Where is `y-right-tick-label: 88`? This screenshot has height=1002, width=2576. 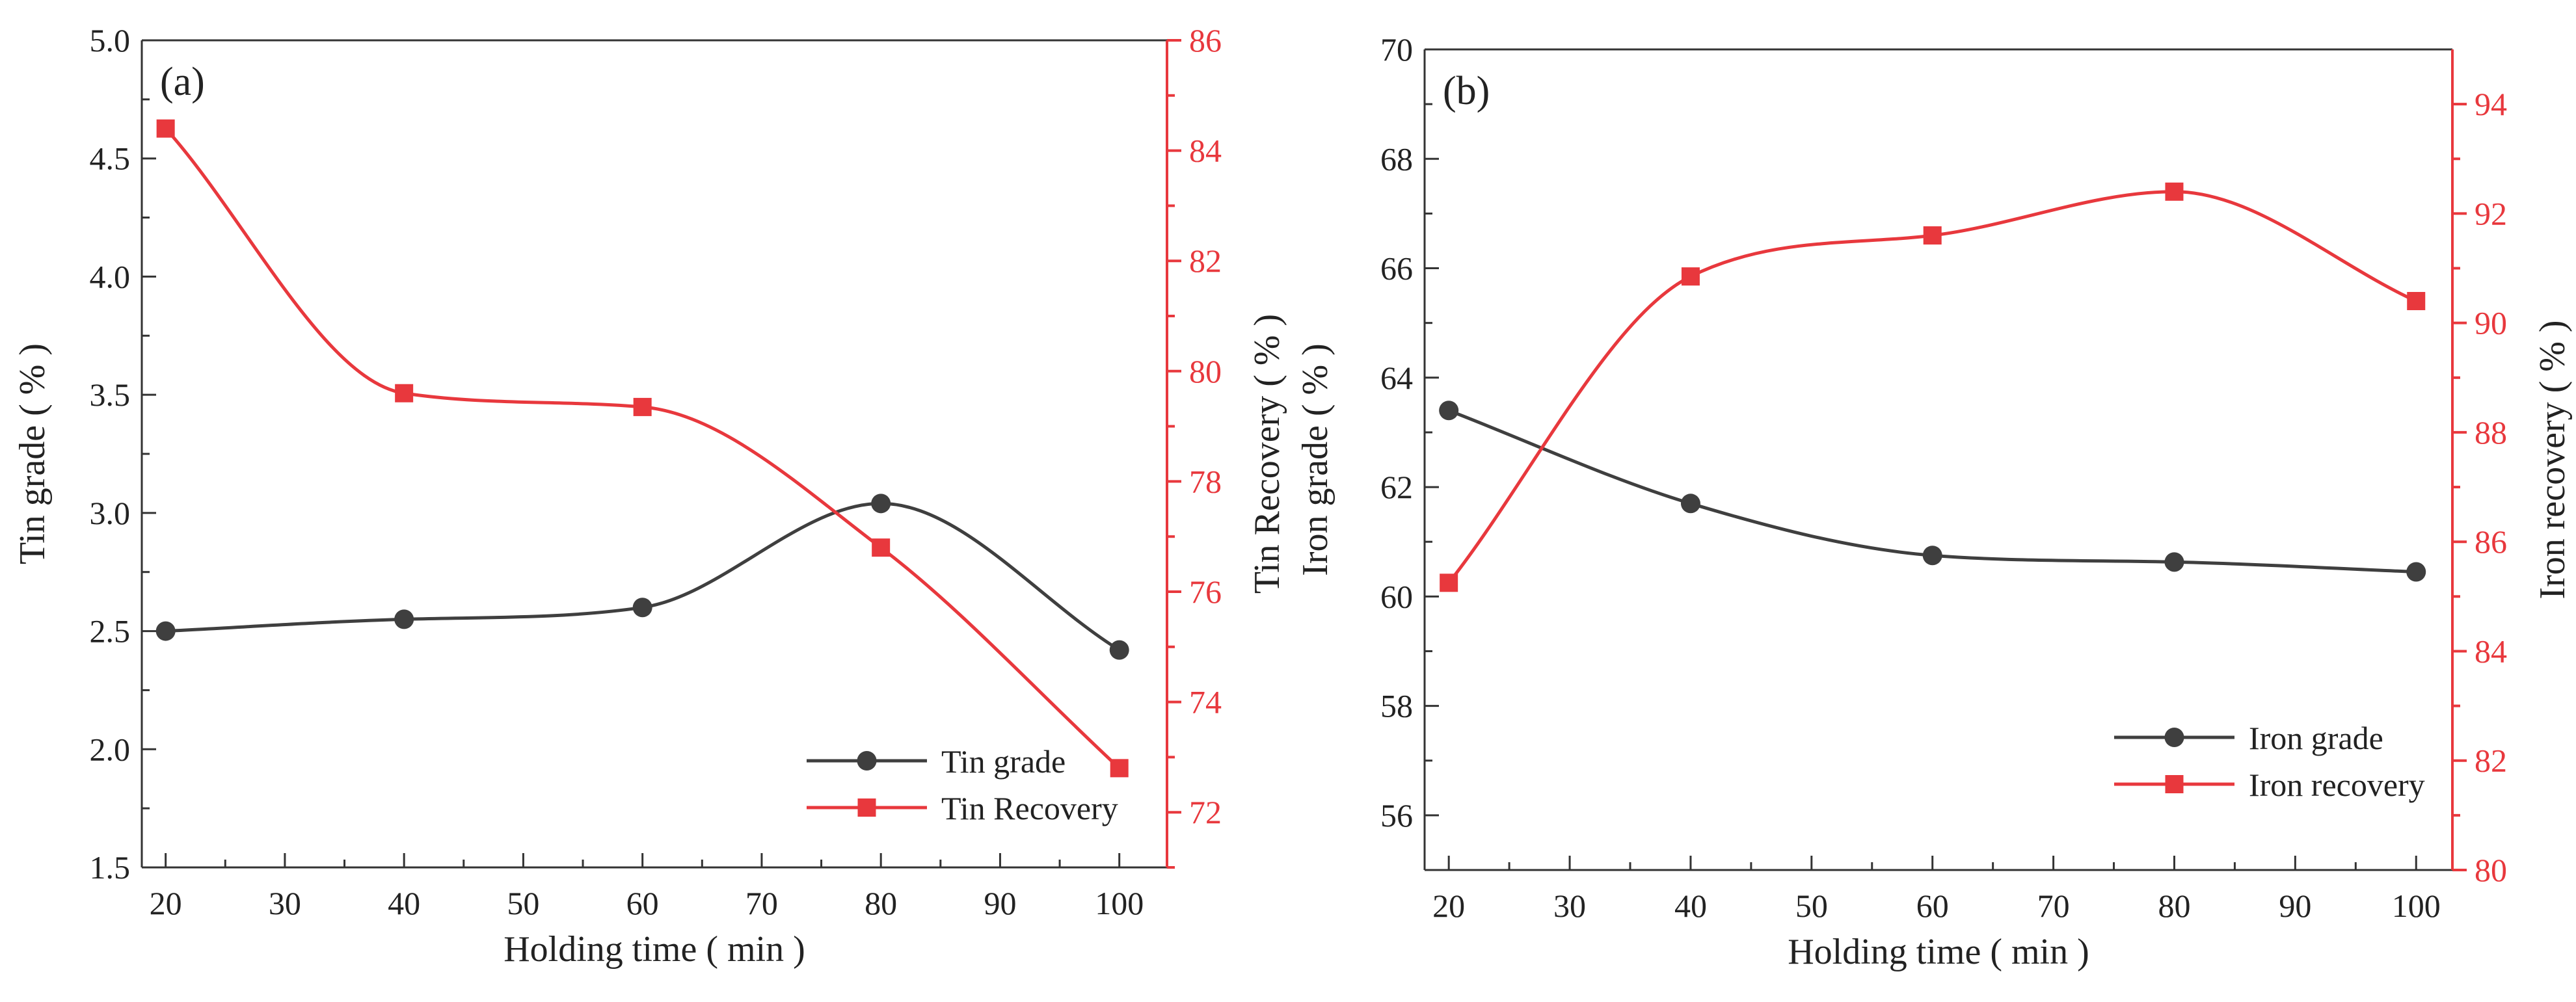
y-right-tick-label: 88 is located at coordinates (2491, 432).